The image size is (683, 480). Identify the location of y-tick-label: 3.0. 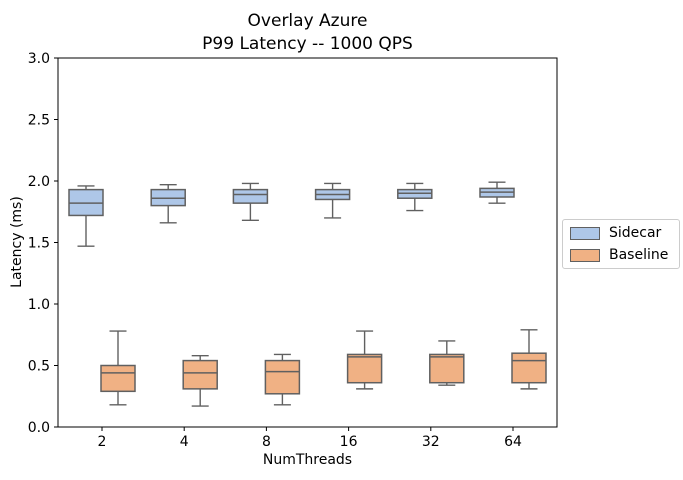
(39, 59).